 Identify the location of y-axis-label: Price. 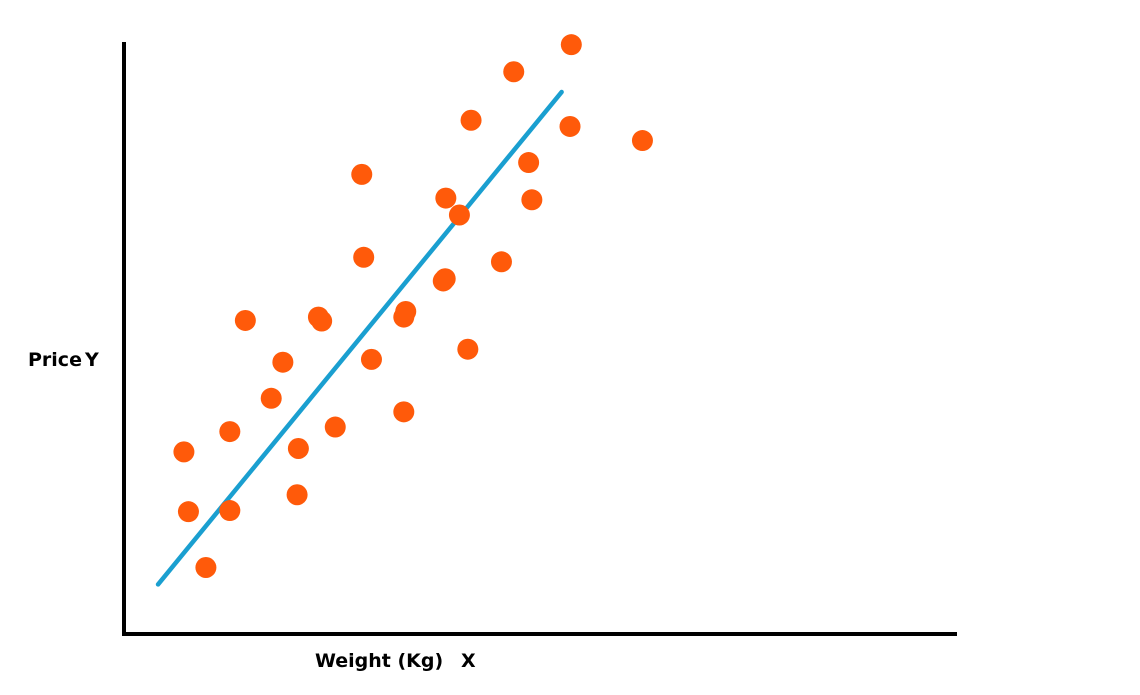
(55, 360).